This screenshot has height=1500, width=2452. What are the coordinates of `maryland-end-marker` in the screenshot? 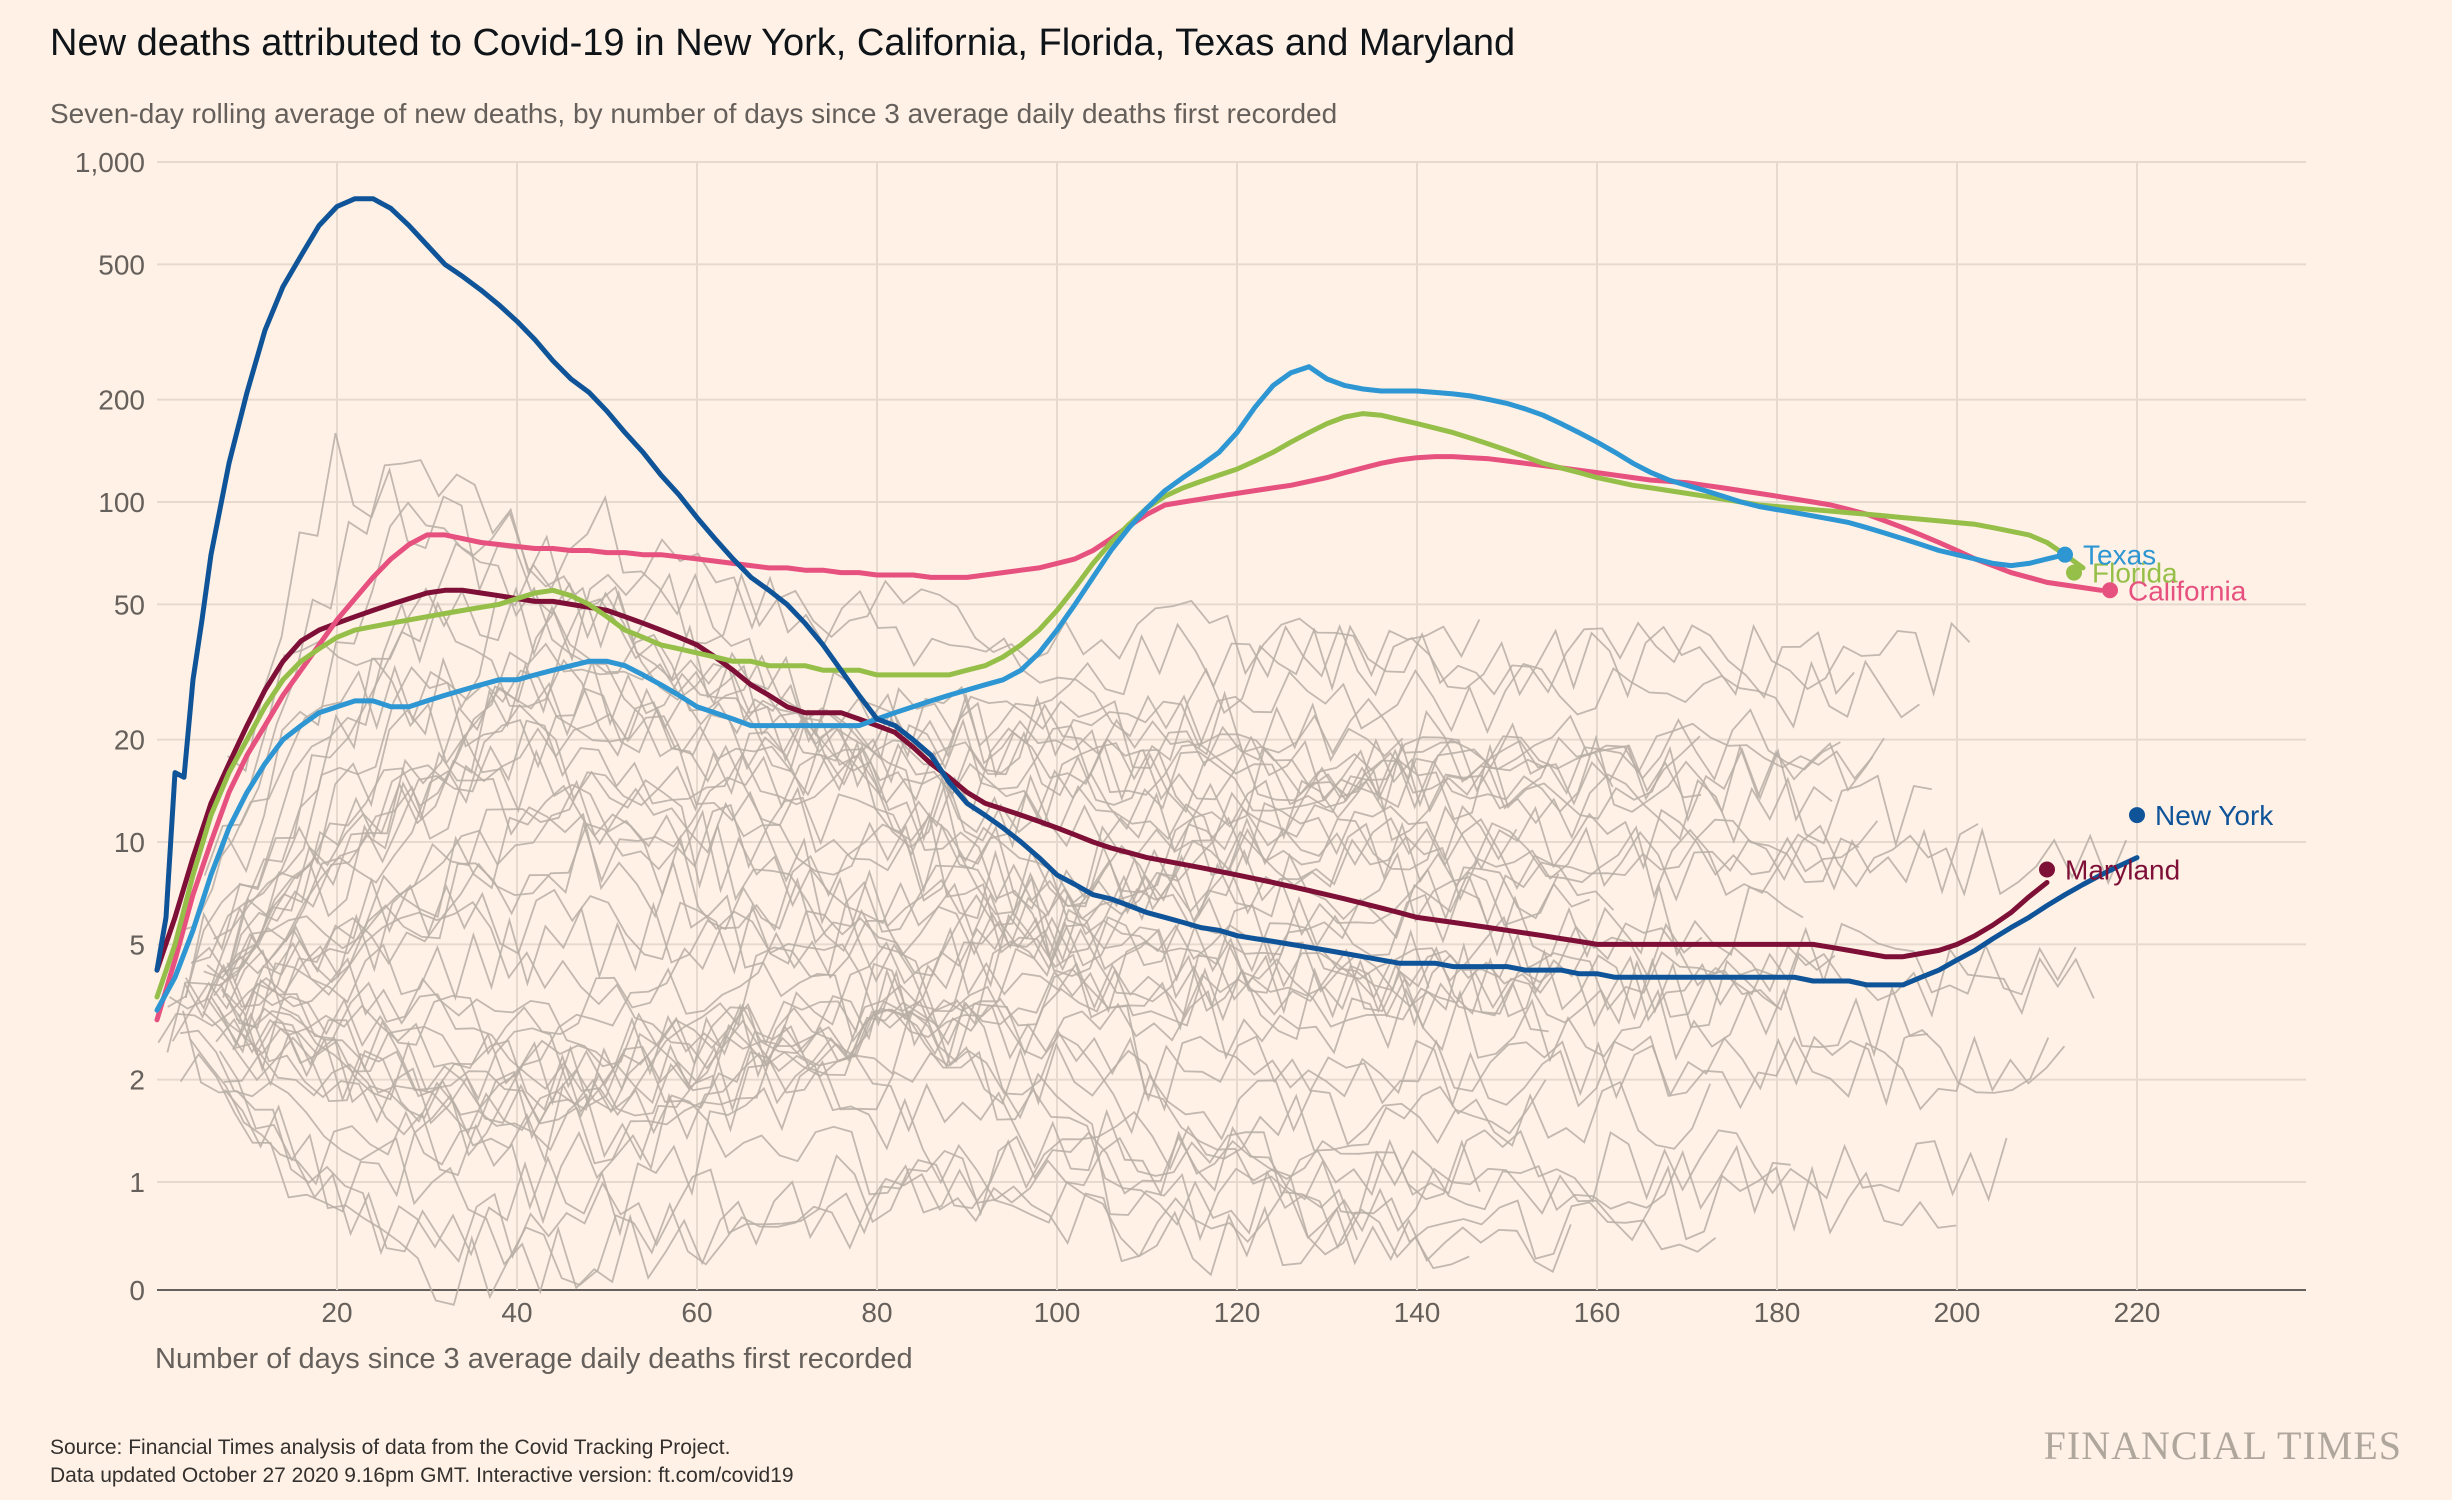 It's located at (2047, 869).